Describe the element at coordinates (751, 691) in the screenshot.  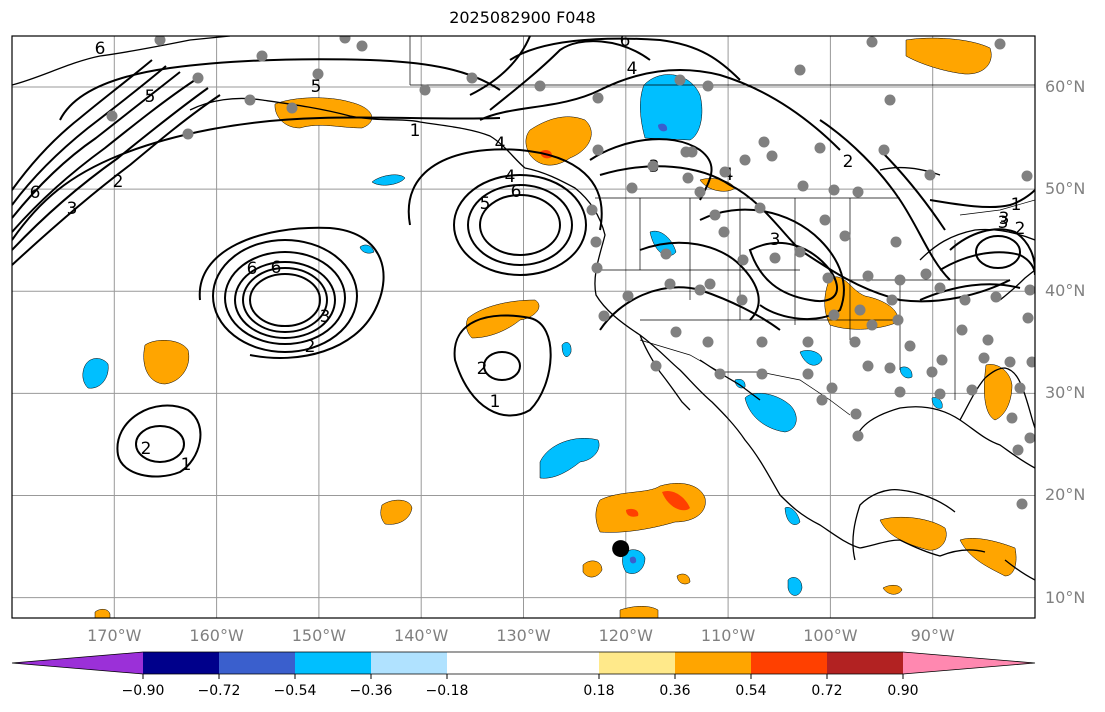
I see `colorbar-tick-label: 0.54` at that location.